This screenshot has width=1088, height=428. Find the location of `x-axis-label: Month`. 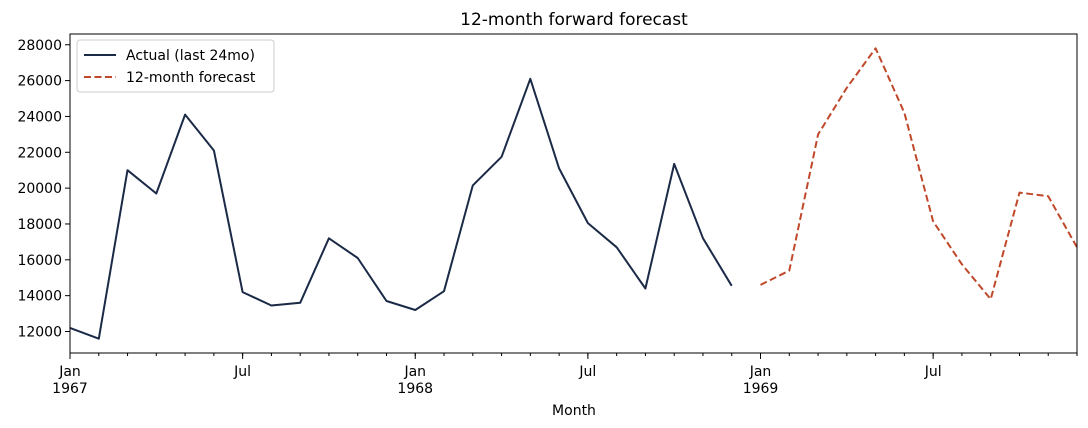

x-axis-label: Month is located at coordinates (574, 411).